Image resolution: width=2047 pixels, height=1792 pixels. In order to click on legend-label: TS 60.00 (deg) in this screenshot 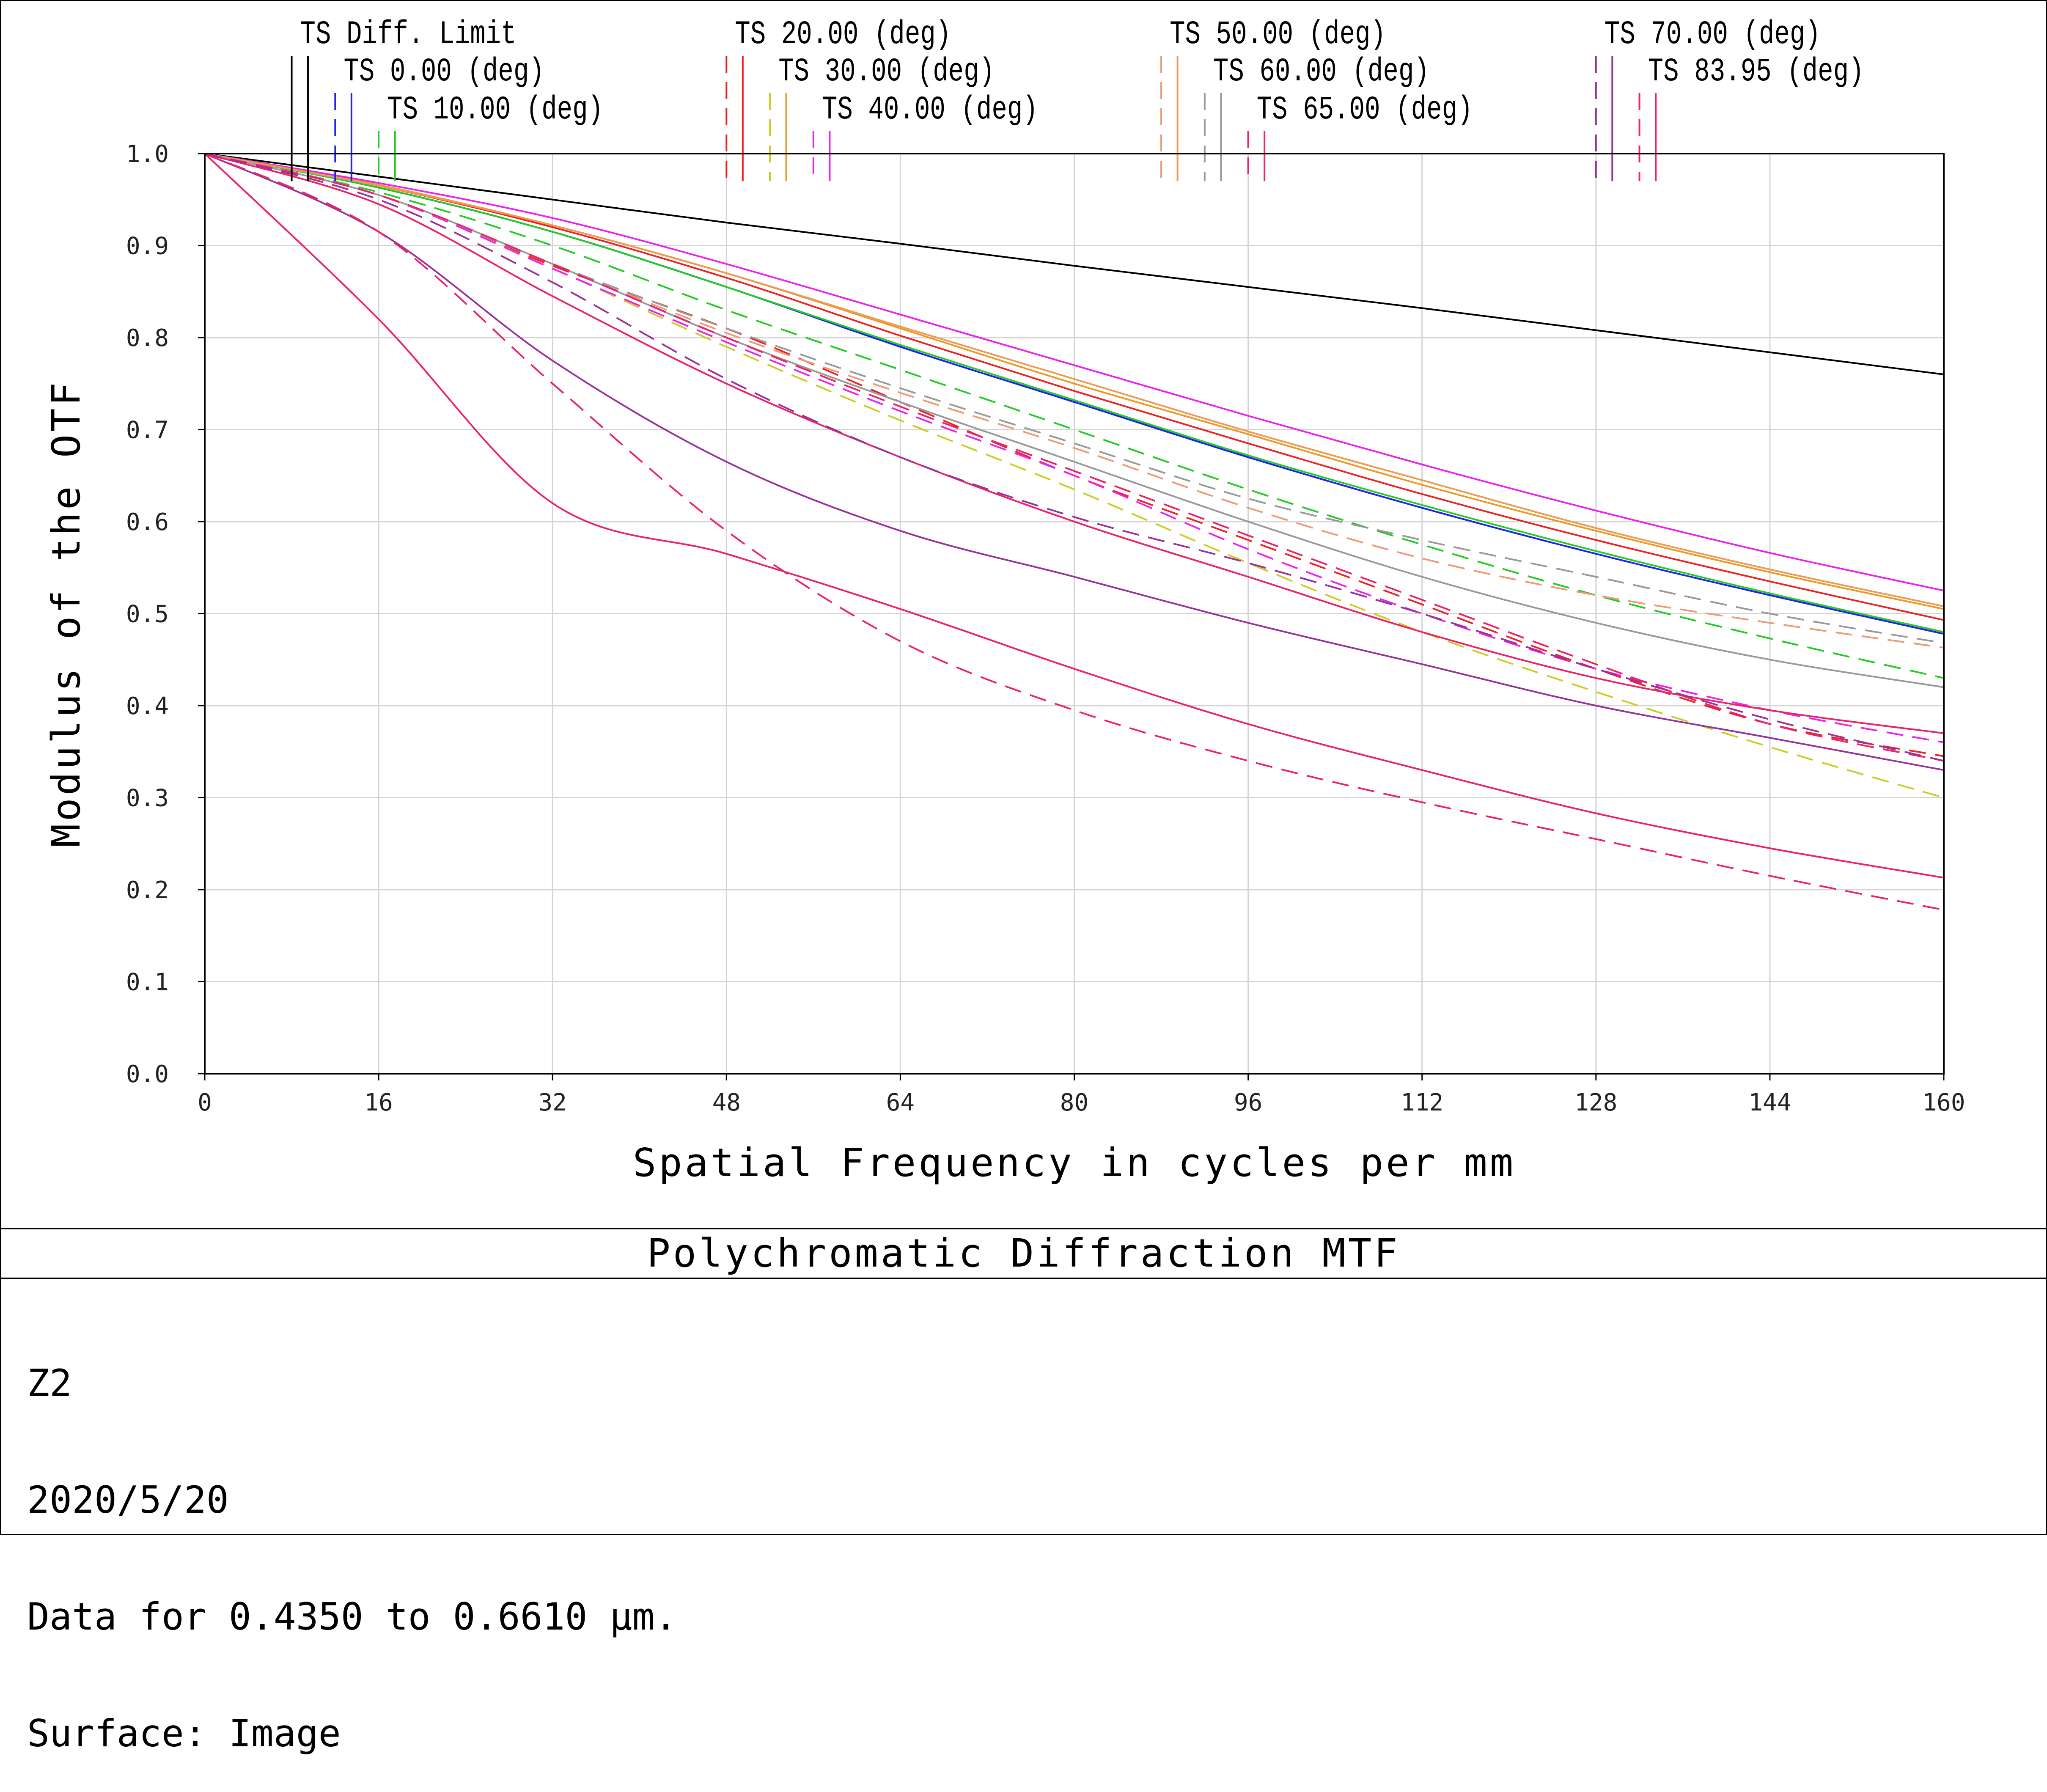, I will do `click(1321, 72)`.